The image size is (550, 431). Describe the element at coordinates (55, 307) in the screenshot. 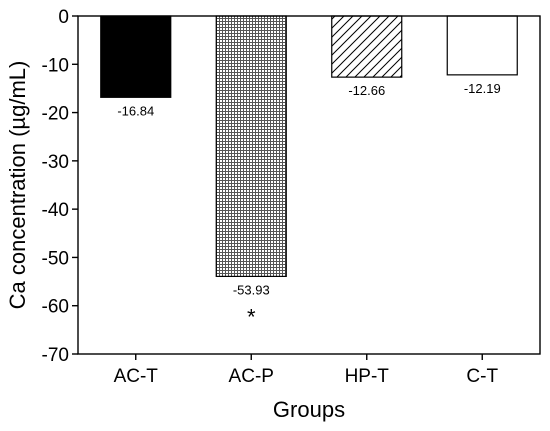

I see `y-tick-label: -60` at that location.